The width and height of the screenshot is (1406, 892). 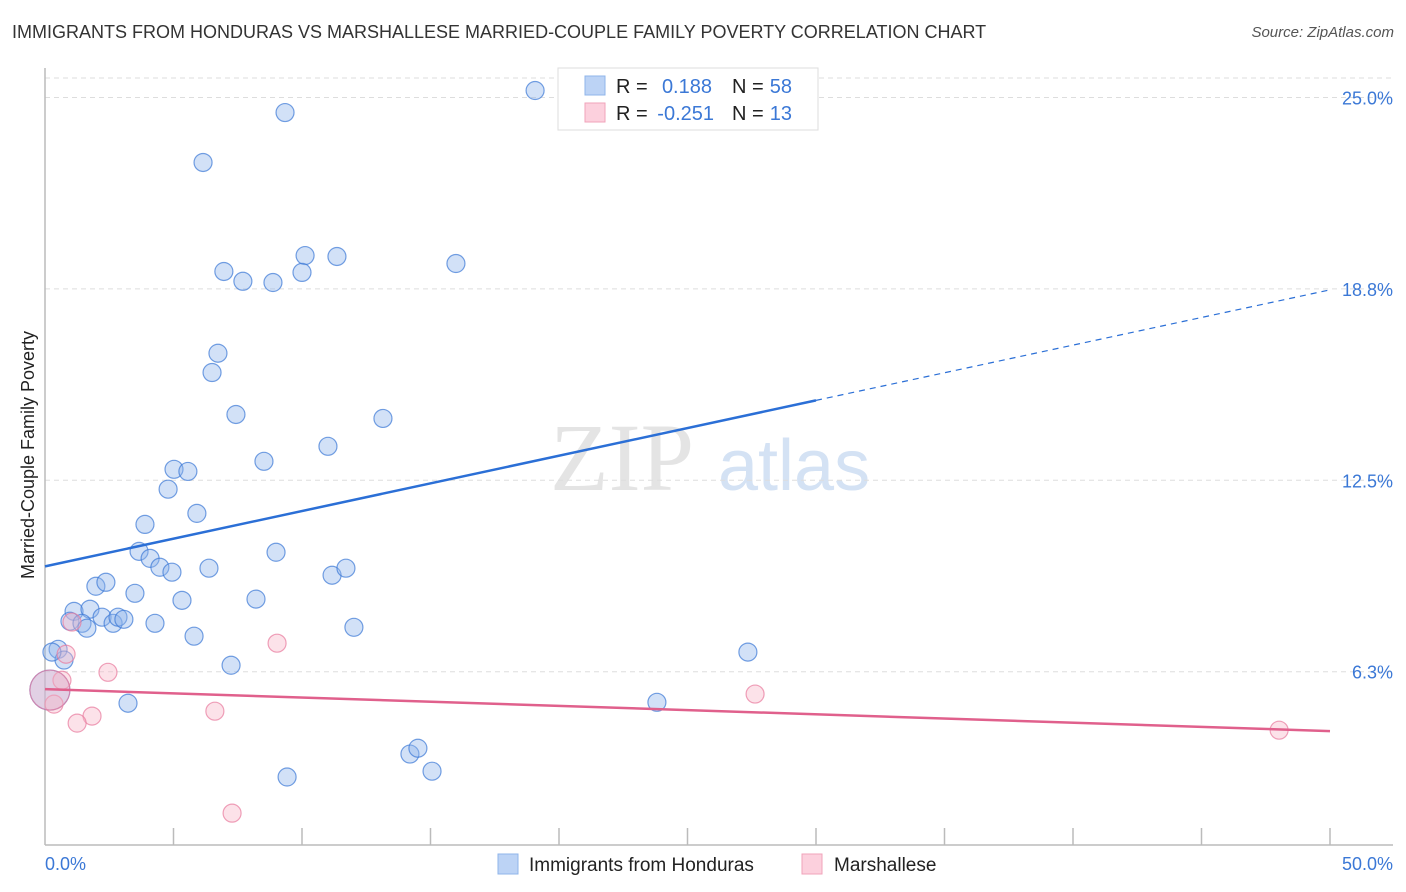 I want to click on series-legend: Immigrants from Honduras Marshallese, so click(x=716, y=864).